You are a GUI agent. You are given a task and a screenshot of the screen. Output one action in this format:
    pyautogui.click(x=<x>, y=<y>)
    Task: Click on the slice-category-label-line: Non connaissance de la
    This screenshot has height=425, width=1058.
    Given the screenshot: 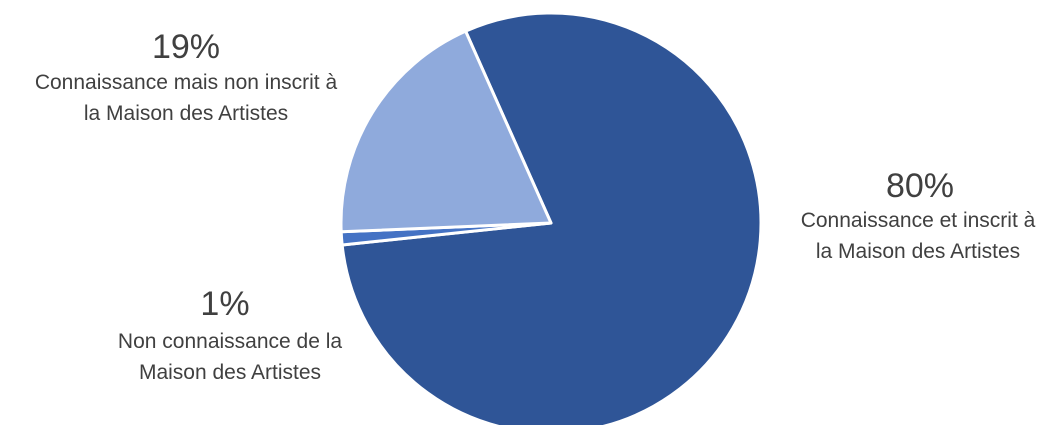 What is the action you would take?
    pyautogui.click(x=230, y=341)
    